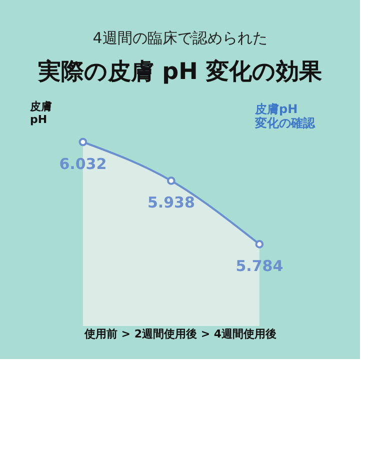  What do you see at coordinates (83, 164) in the screenshot?
I see `data-label: 6.032` at bounding box center [83, 164].